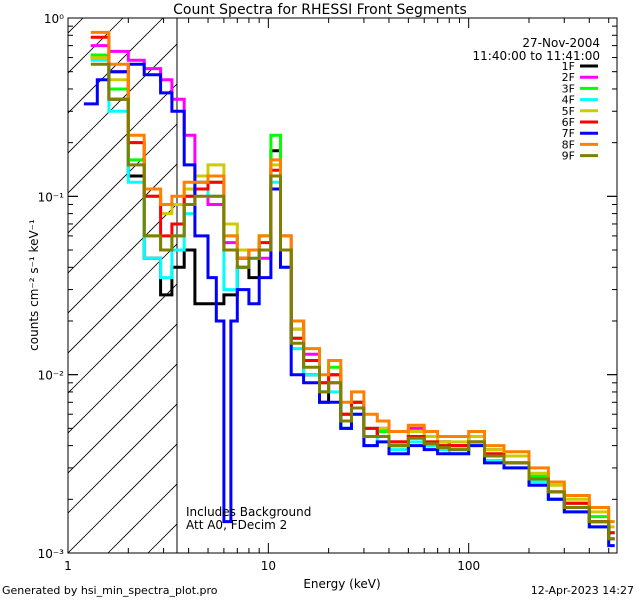 The width and height of the screenshot is (640, 600). Describe the element at coordinates (268, 566) in the screenshot. I see `x-tick-label: 10` at that location.